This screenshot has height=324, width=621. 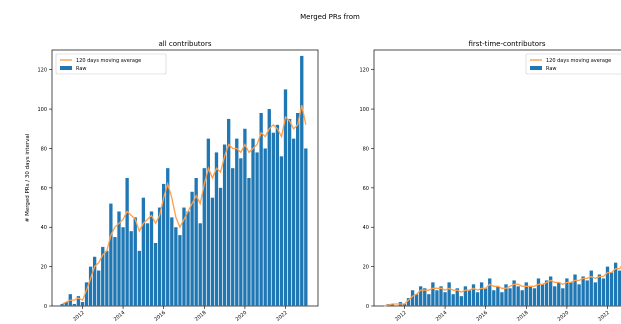 I want to click on legend: 120 days moving average Raw, so click(x=573, y=64).